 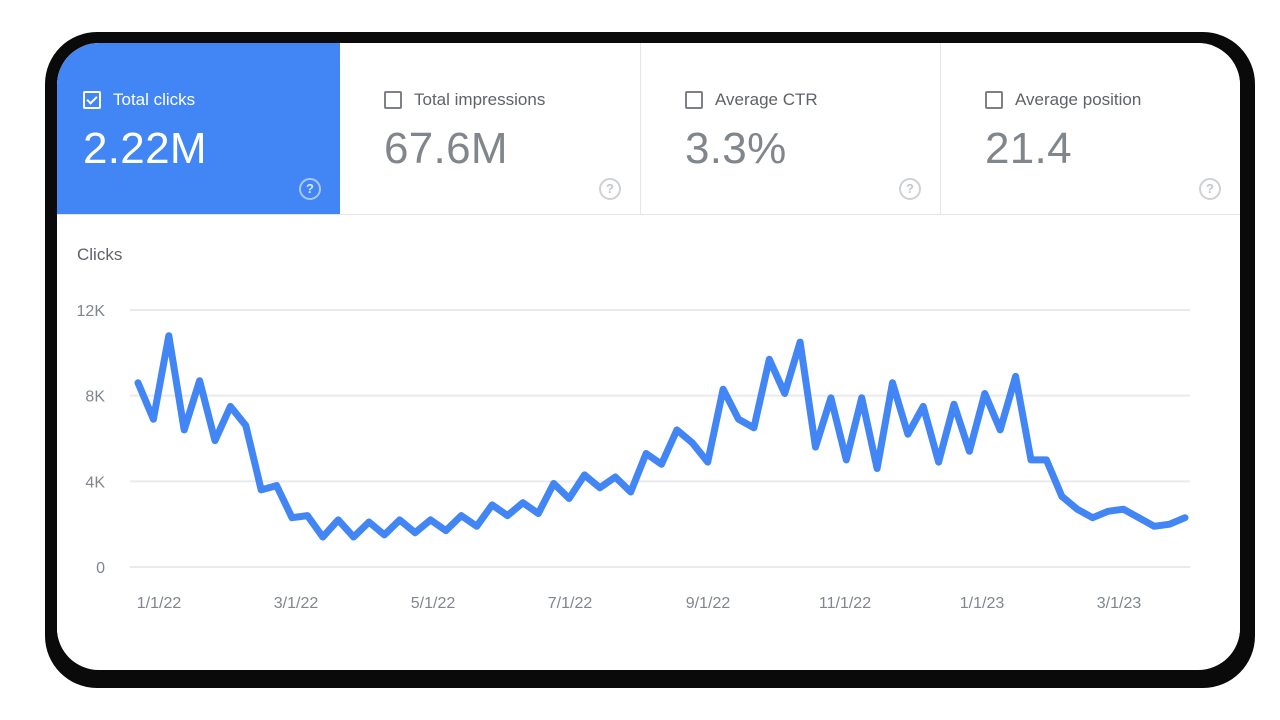 What do you see at coordinates (296, 603) in the screenshot?
I see `x-axis-tick-label: 3/1/22` at bounding box center [296, 603].